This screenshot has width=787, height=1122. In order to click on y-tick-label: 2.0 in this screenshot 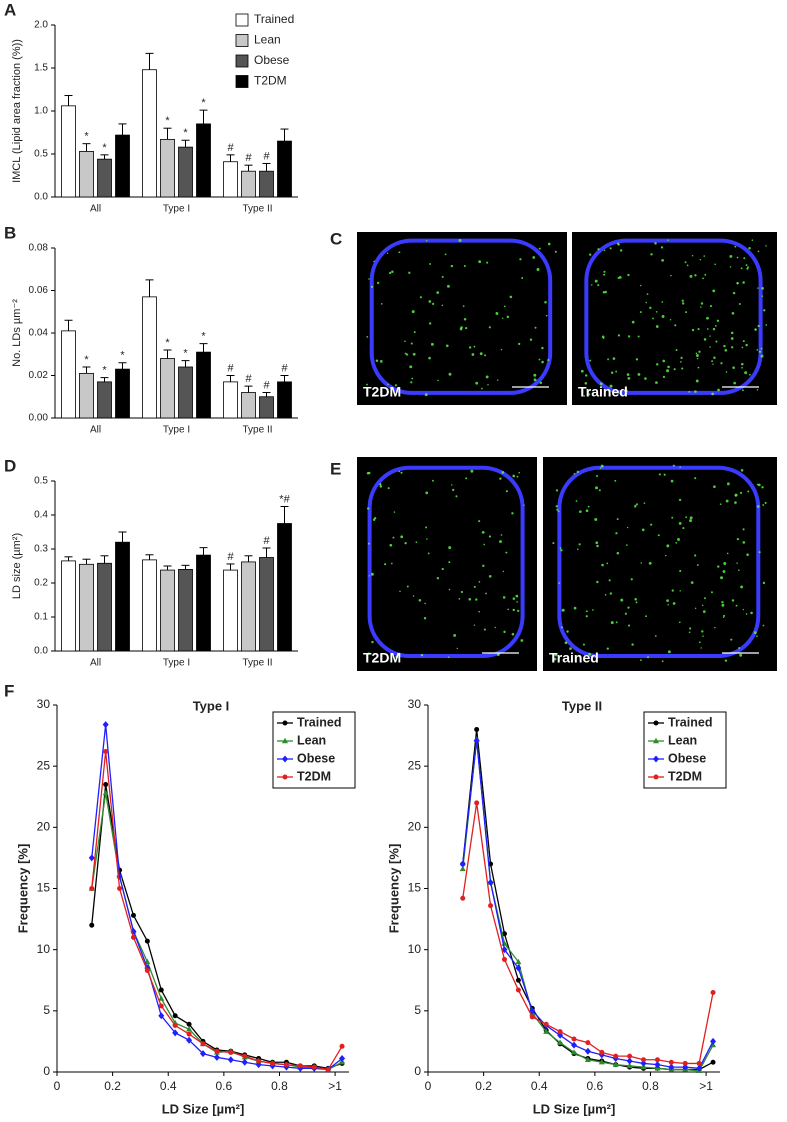, I will do `click(41, 25)`.